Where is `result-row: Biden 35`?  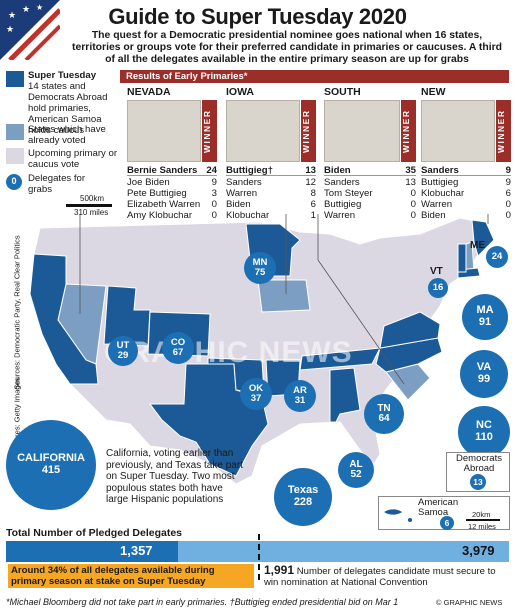 result-row: Biden 35 is located at coordinates (370, 170).